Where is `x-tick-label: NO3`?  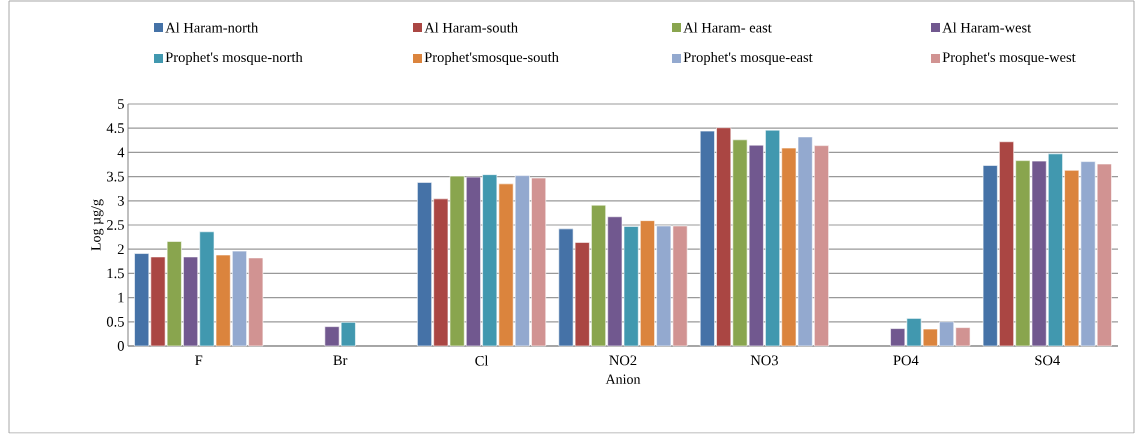 x-tick-label: NO3 is located at coordinates (764, 360).